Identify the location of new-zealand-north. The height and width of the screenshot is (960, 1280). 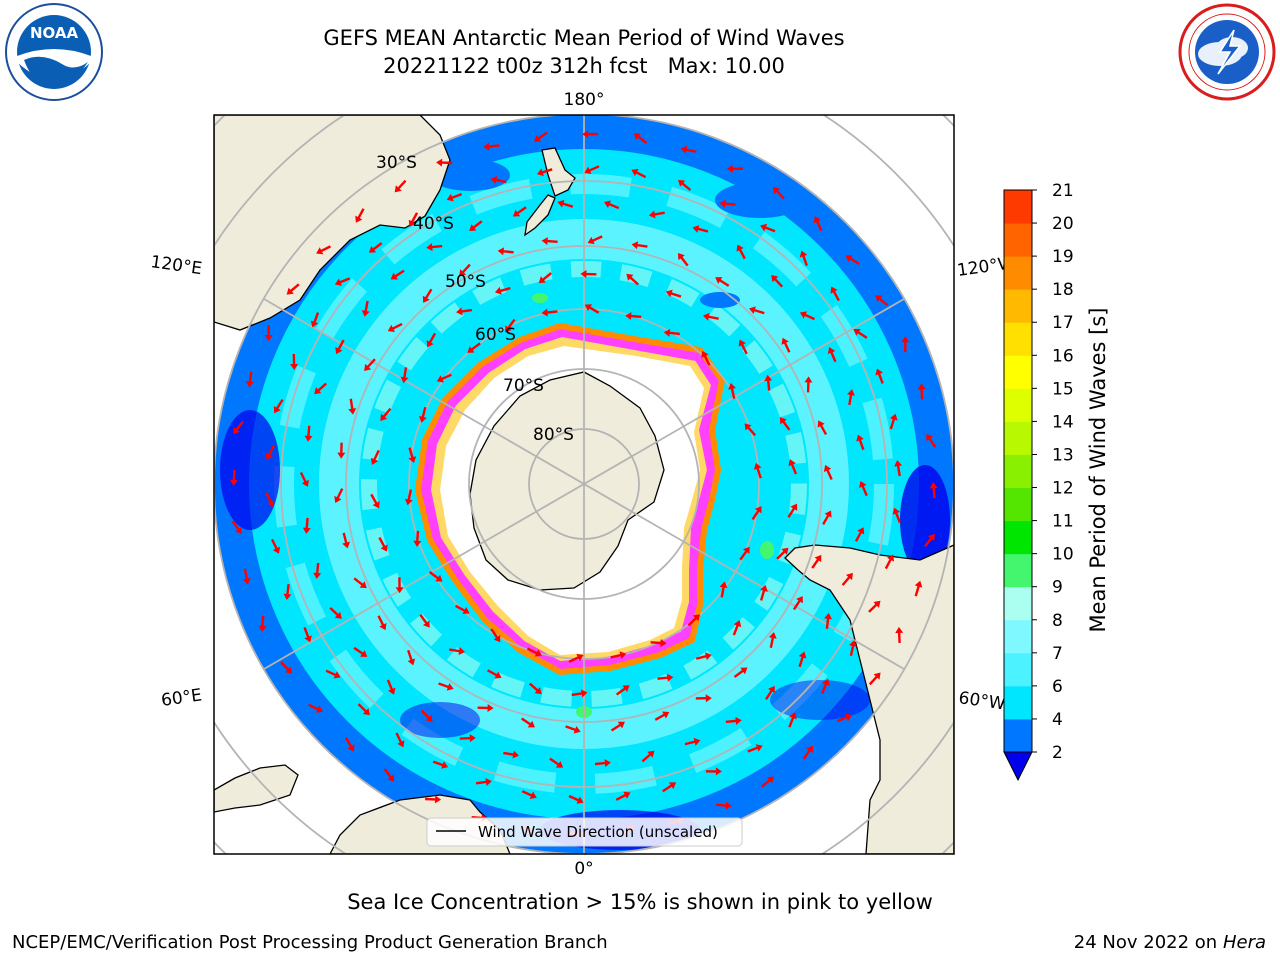
(558, 172).